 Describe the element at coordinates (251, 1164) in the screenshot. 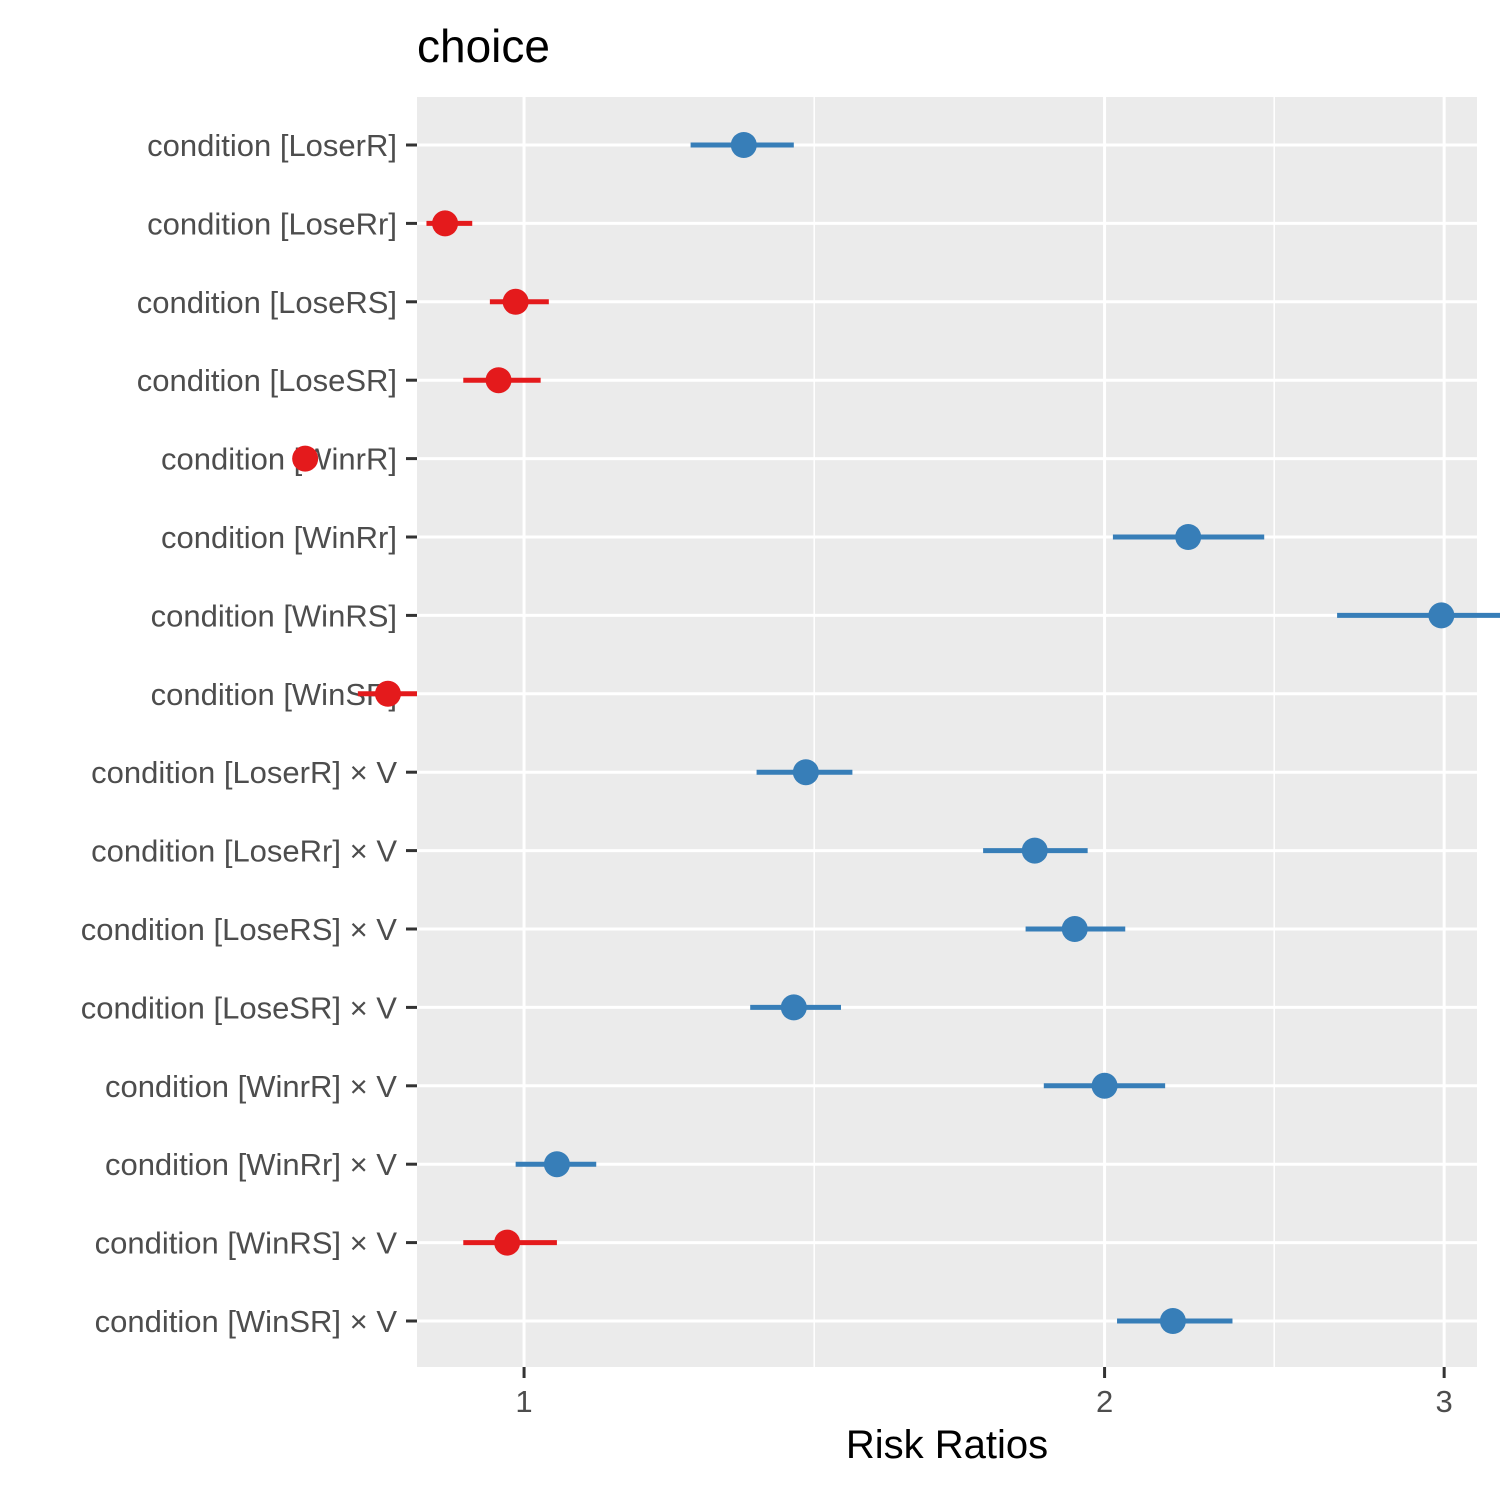

I see `y-tick-label: condition [WinRr] × V` at that location.